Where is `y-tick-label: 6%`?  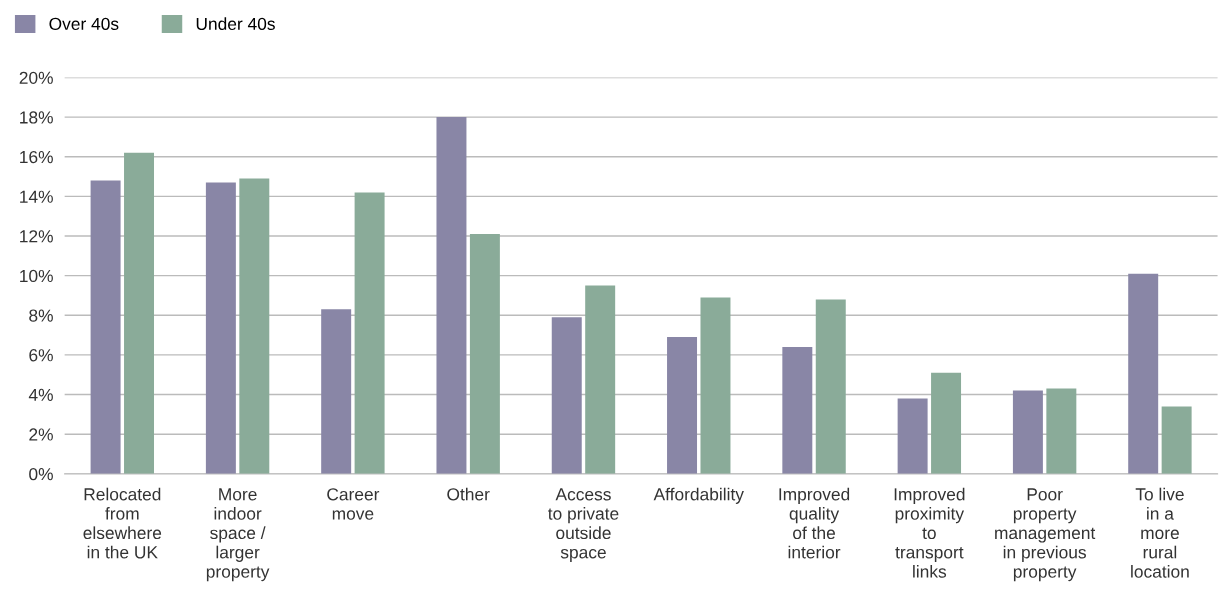 y-tick-label: 6% is located at coordinates (41, 355).